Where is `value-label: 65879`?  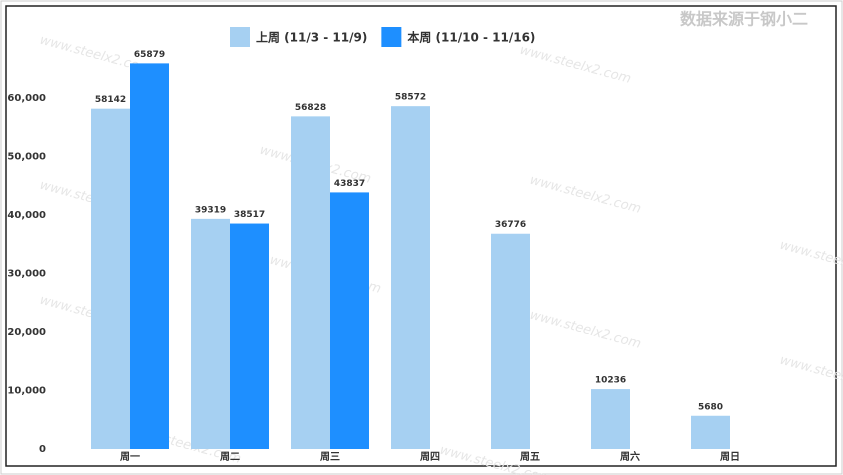
value-label: 65879 is located at coordinates (149, 55).